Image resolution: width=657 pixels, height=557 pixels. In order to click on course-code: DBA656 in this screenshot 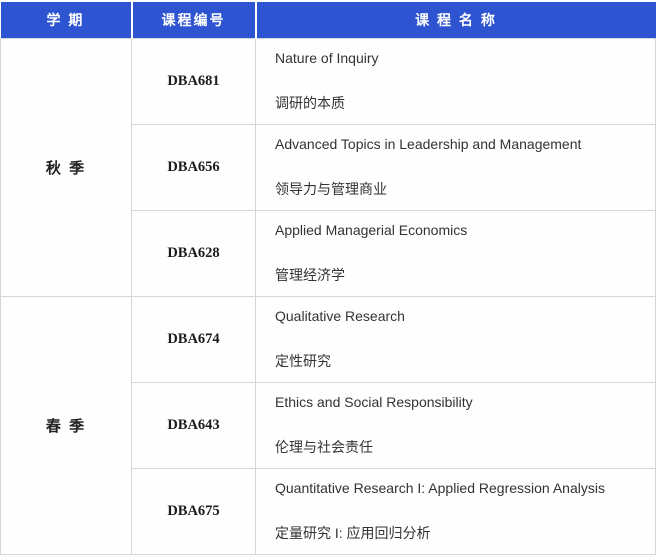, I will do `click(193, 167)`.